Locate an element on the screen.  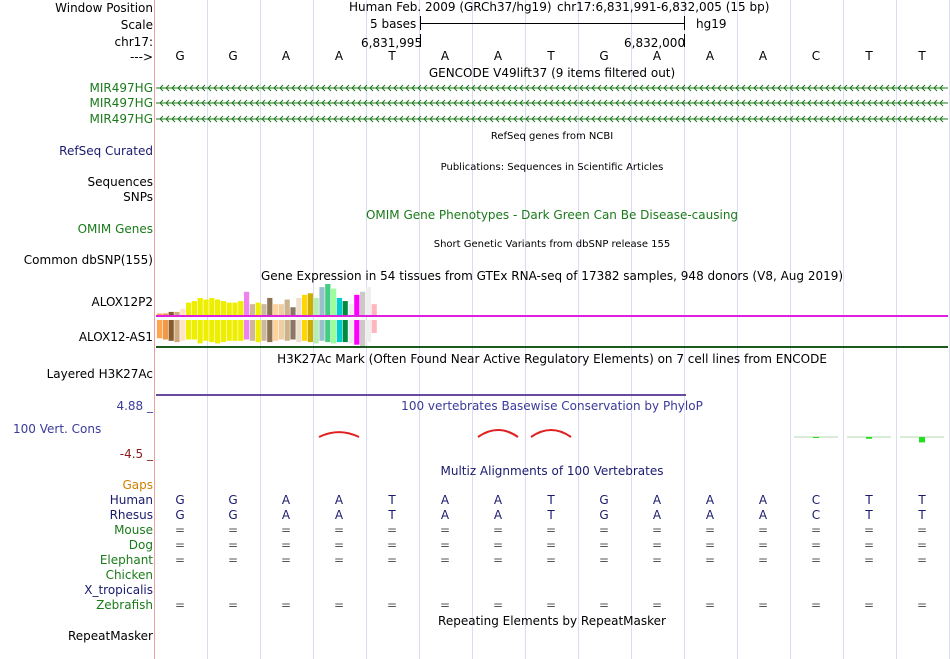
snps-label: SNPs is located at coordinates (138, 197).